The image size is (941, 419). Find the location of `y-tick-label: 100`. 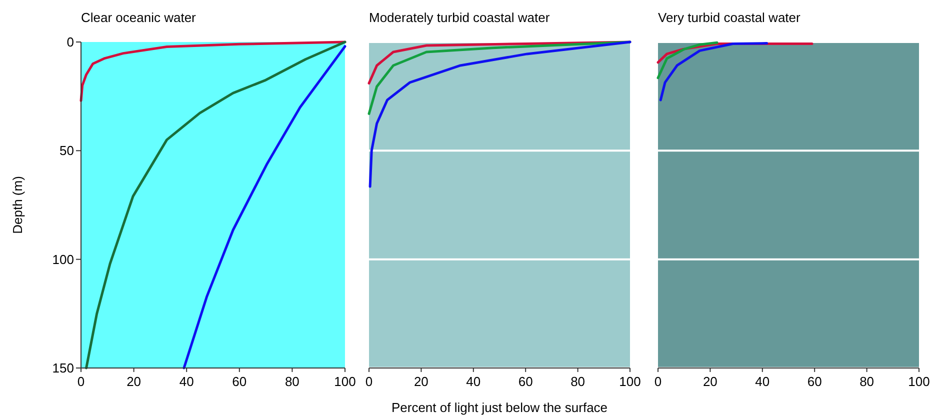

y-tick-label: 100 is located at coordinates (63, 259).